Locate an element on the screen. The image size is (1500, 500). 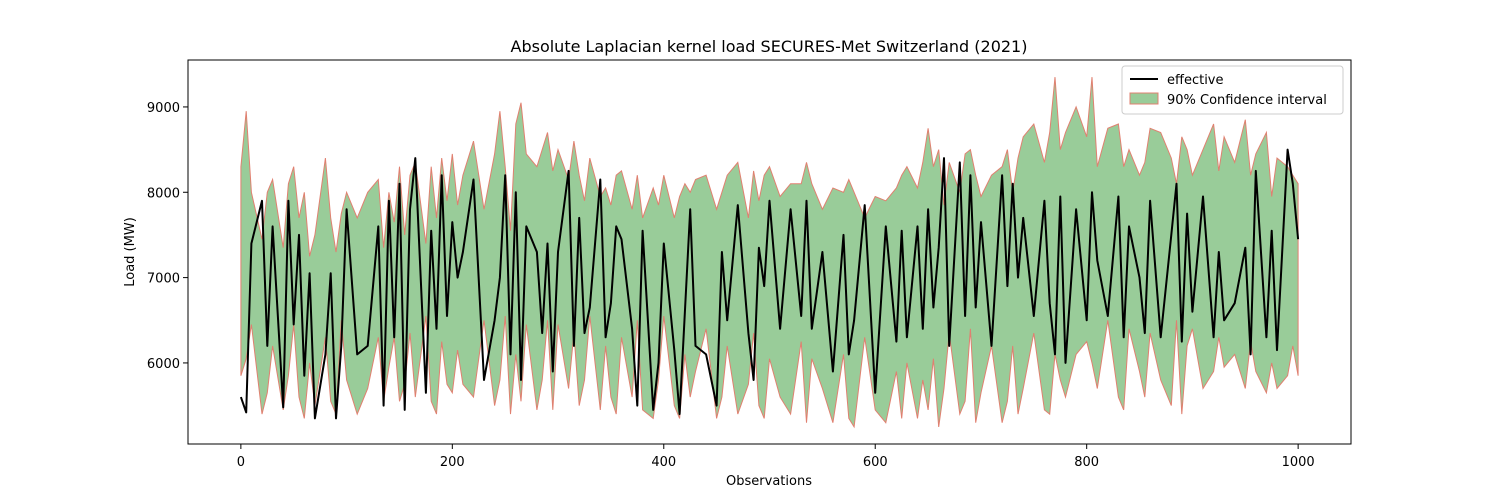
legend-confidence-label: 90% Confidence interval is located at coordinates (1247, 100).